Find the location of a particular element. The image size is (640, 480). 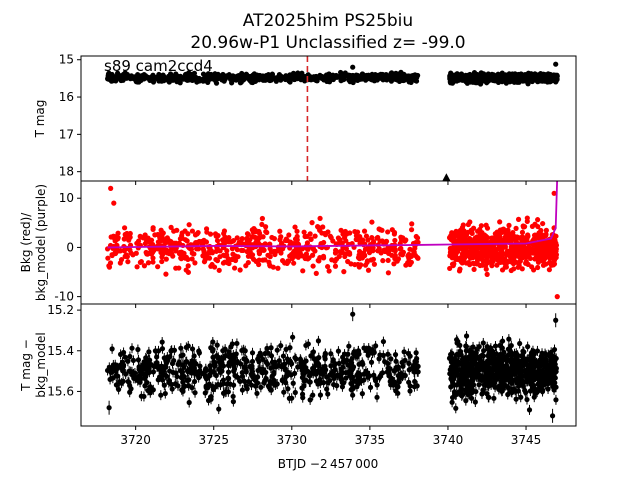

y-tick-label: 15 is located at coordinates (66, 60).